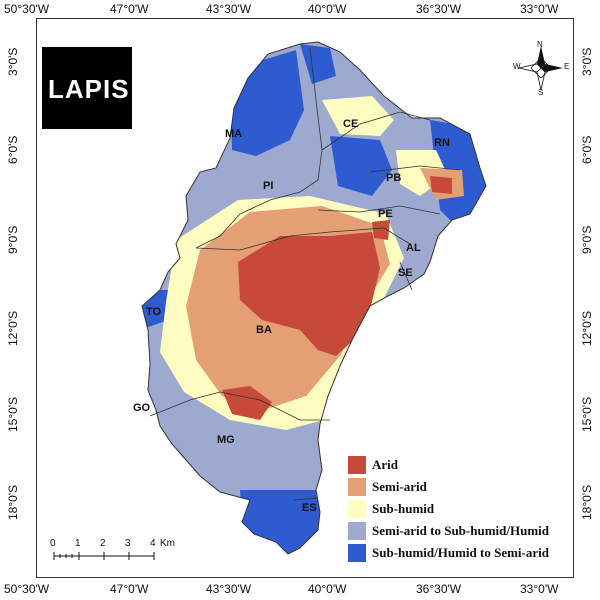 This screenshot has width=600, height=600. Describe the element at coordinates (167, 543) in the screenshot. I see `scale-unit-label: Km` at that location.